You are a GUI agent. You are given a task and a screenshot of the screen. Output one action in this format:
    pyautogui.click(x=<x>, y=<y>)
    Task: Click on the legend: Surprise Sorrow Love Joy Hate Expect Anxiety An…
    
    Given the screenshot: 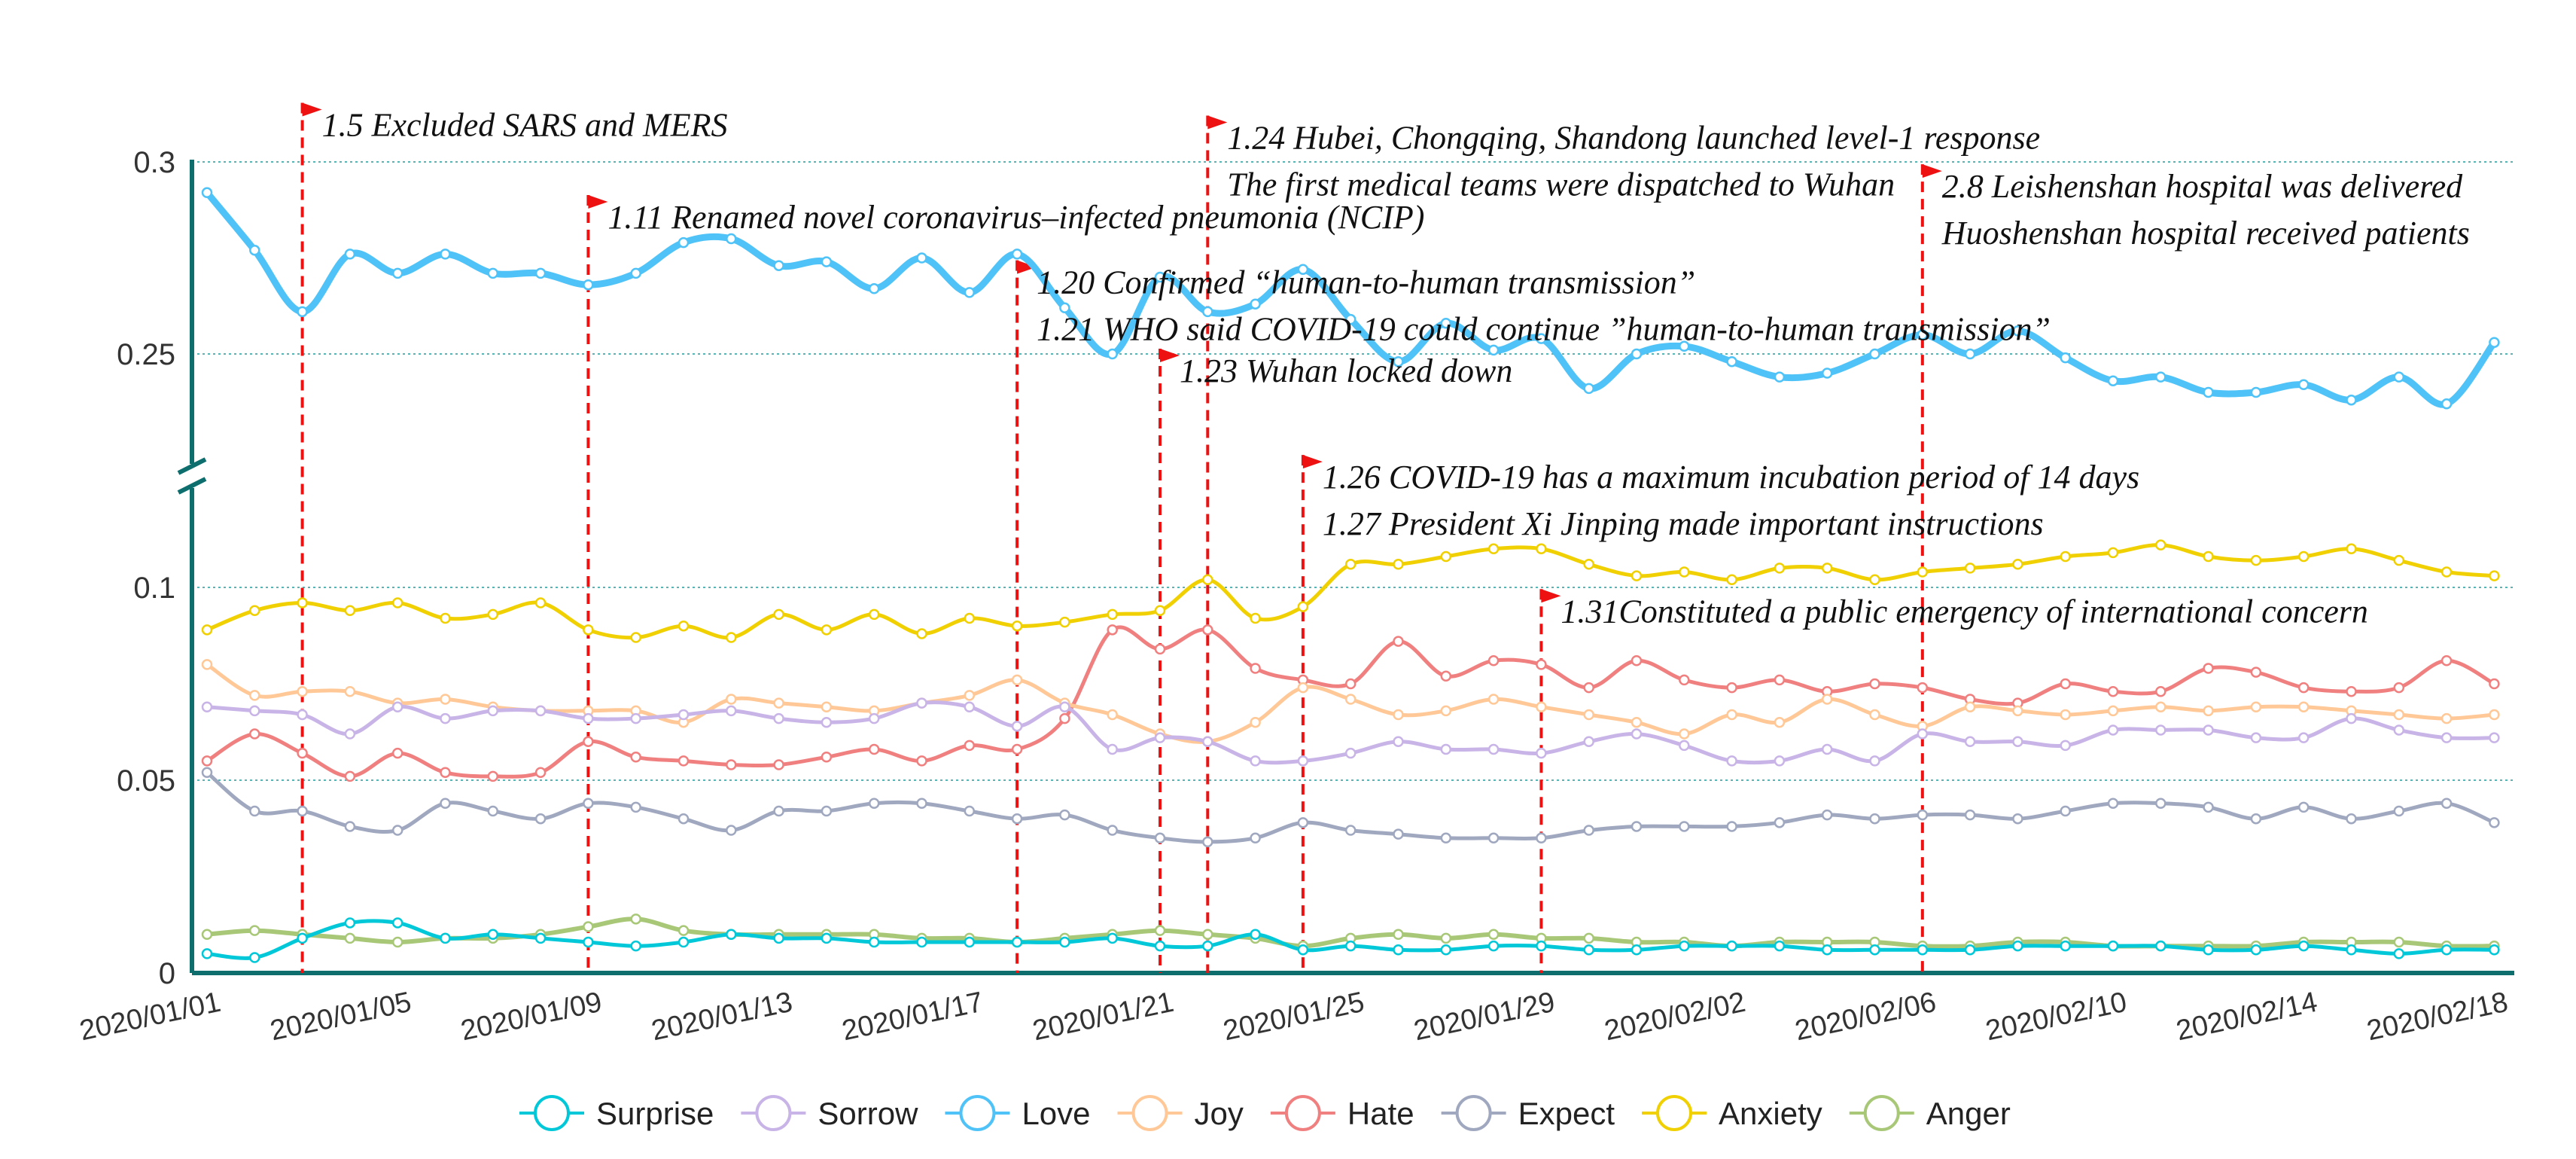 What is the action you would take?
    pyautogui.click(x=1265, y=1113)
    